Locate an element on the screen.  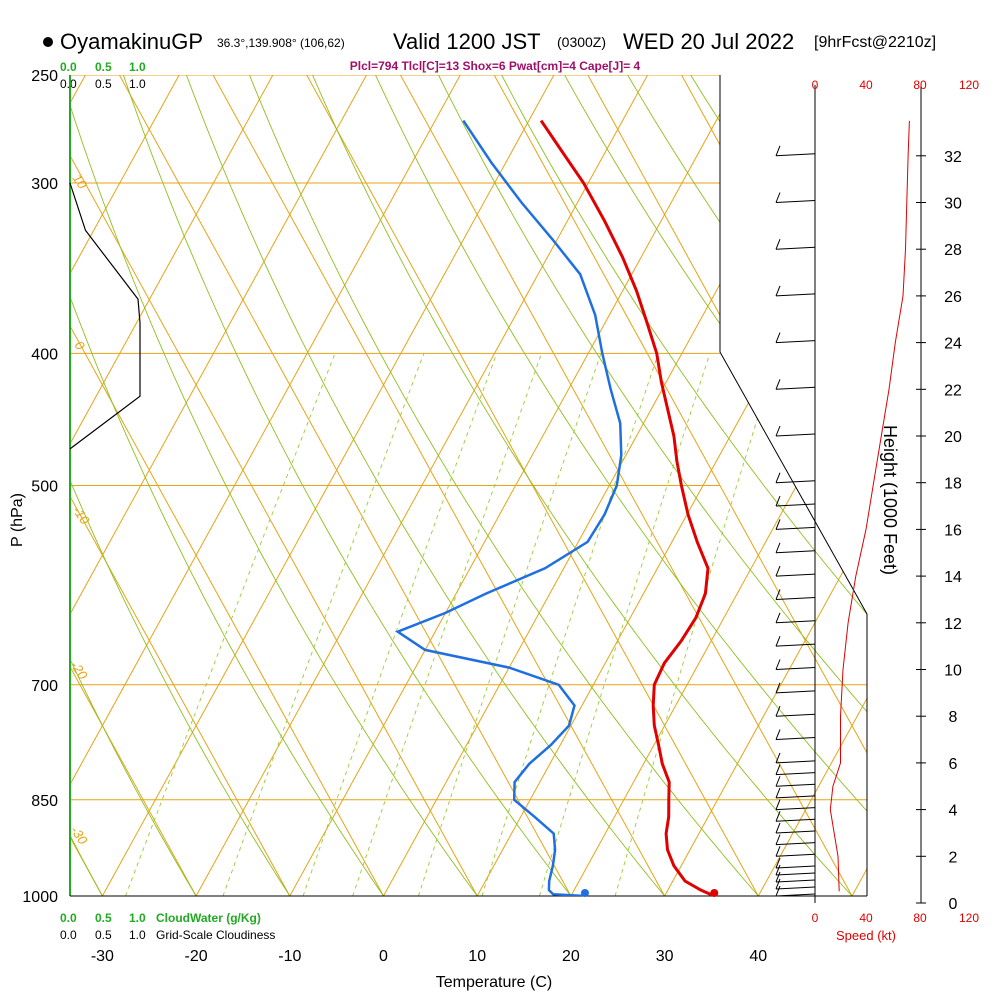
height-tick-label: 24 is located at coordinates (953, 344).